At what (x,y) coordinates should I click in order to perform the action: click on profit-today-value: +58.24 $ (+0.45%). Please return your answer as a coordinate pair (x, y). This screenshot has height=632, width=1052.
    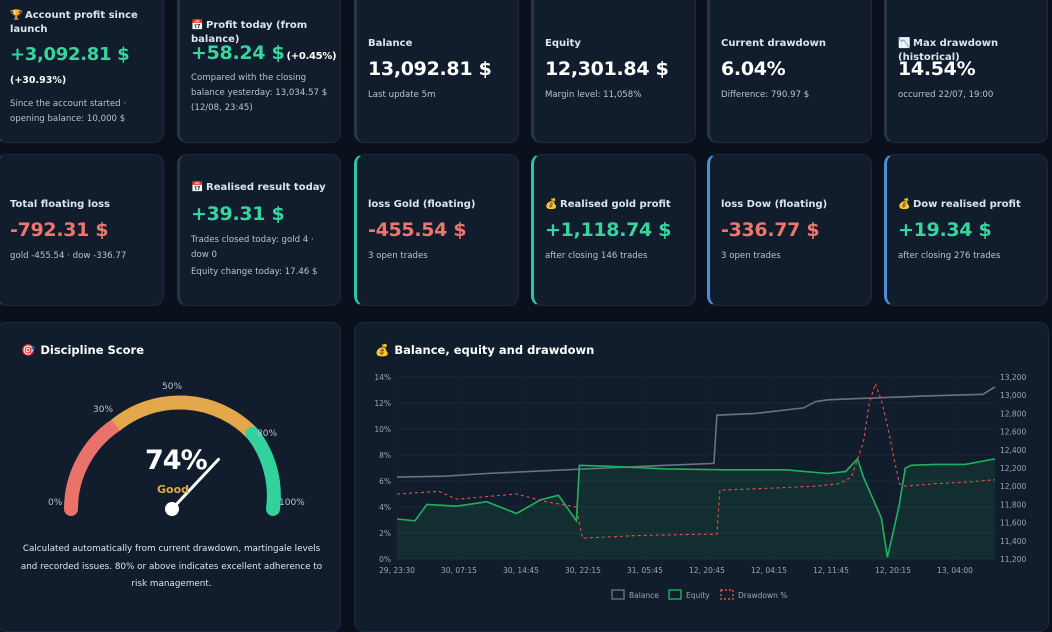
    Looking at the image, I should click on (264, 53).